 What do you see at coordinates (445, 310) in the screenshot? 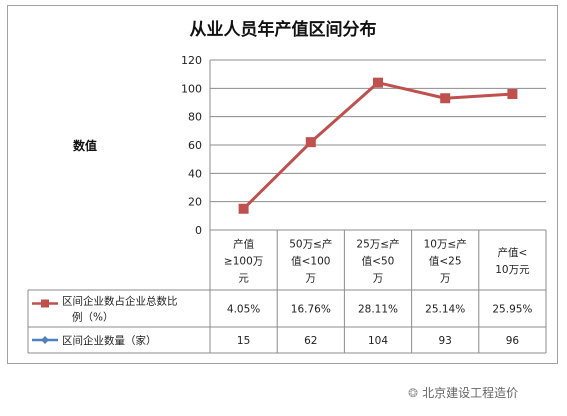
I see `table-value: 25.14%` at bounding box center [445, 310].